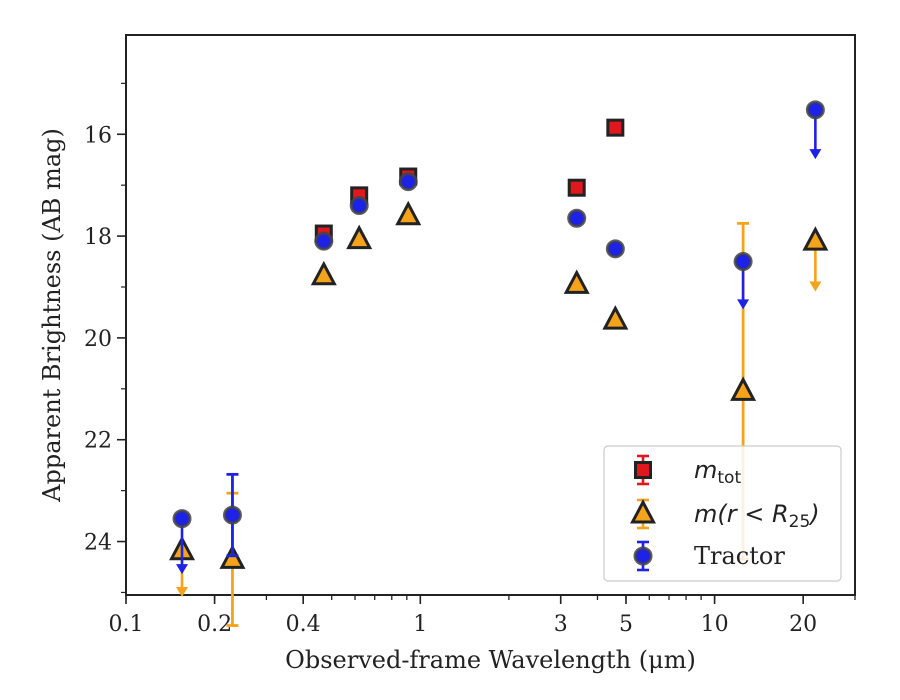 This screenshot has width=900, height=700. What do you see at coordinates (687, 471) in the screenshot?
I see `legend-entry: mtot` at bounding box center [687, 471].